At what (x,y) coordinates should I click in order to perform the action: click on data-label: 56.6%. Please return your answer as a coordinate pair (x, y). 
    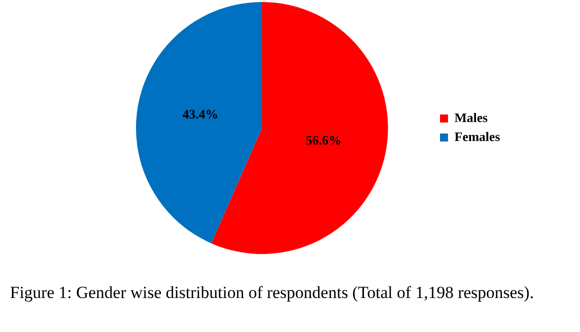
    Looking at the image, I should click on (324, 140).